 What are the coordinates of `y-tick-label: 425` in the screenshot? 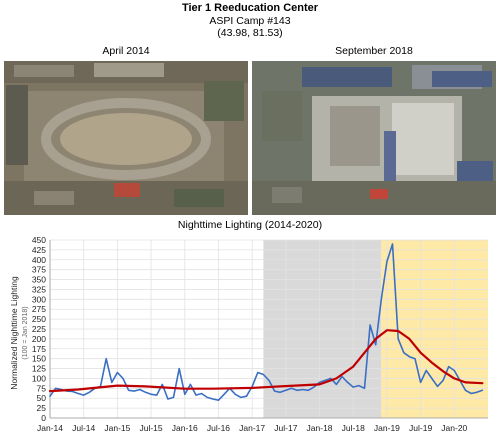 It's located at (39, 250).